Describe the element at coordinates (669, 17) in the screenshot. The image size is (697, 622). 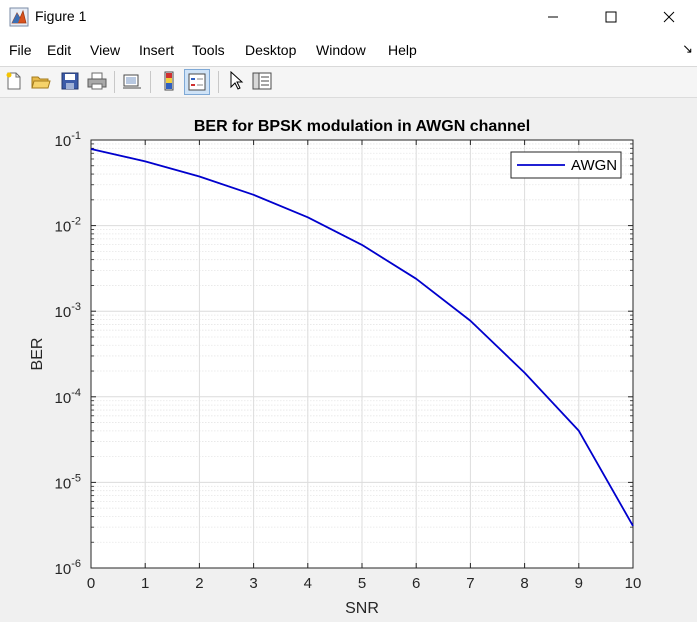
I see `close-button` at that location.